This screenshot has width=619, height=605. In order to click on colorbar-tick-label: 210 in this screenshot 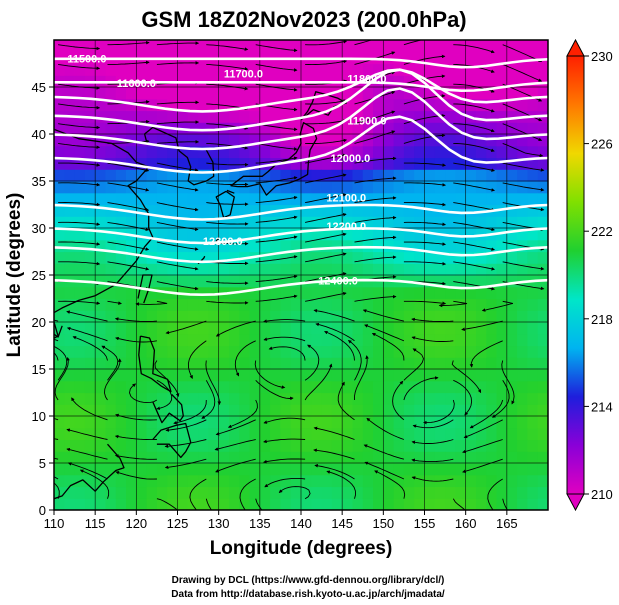, I will do `click(602, 494)`.